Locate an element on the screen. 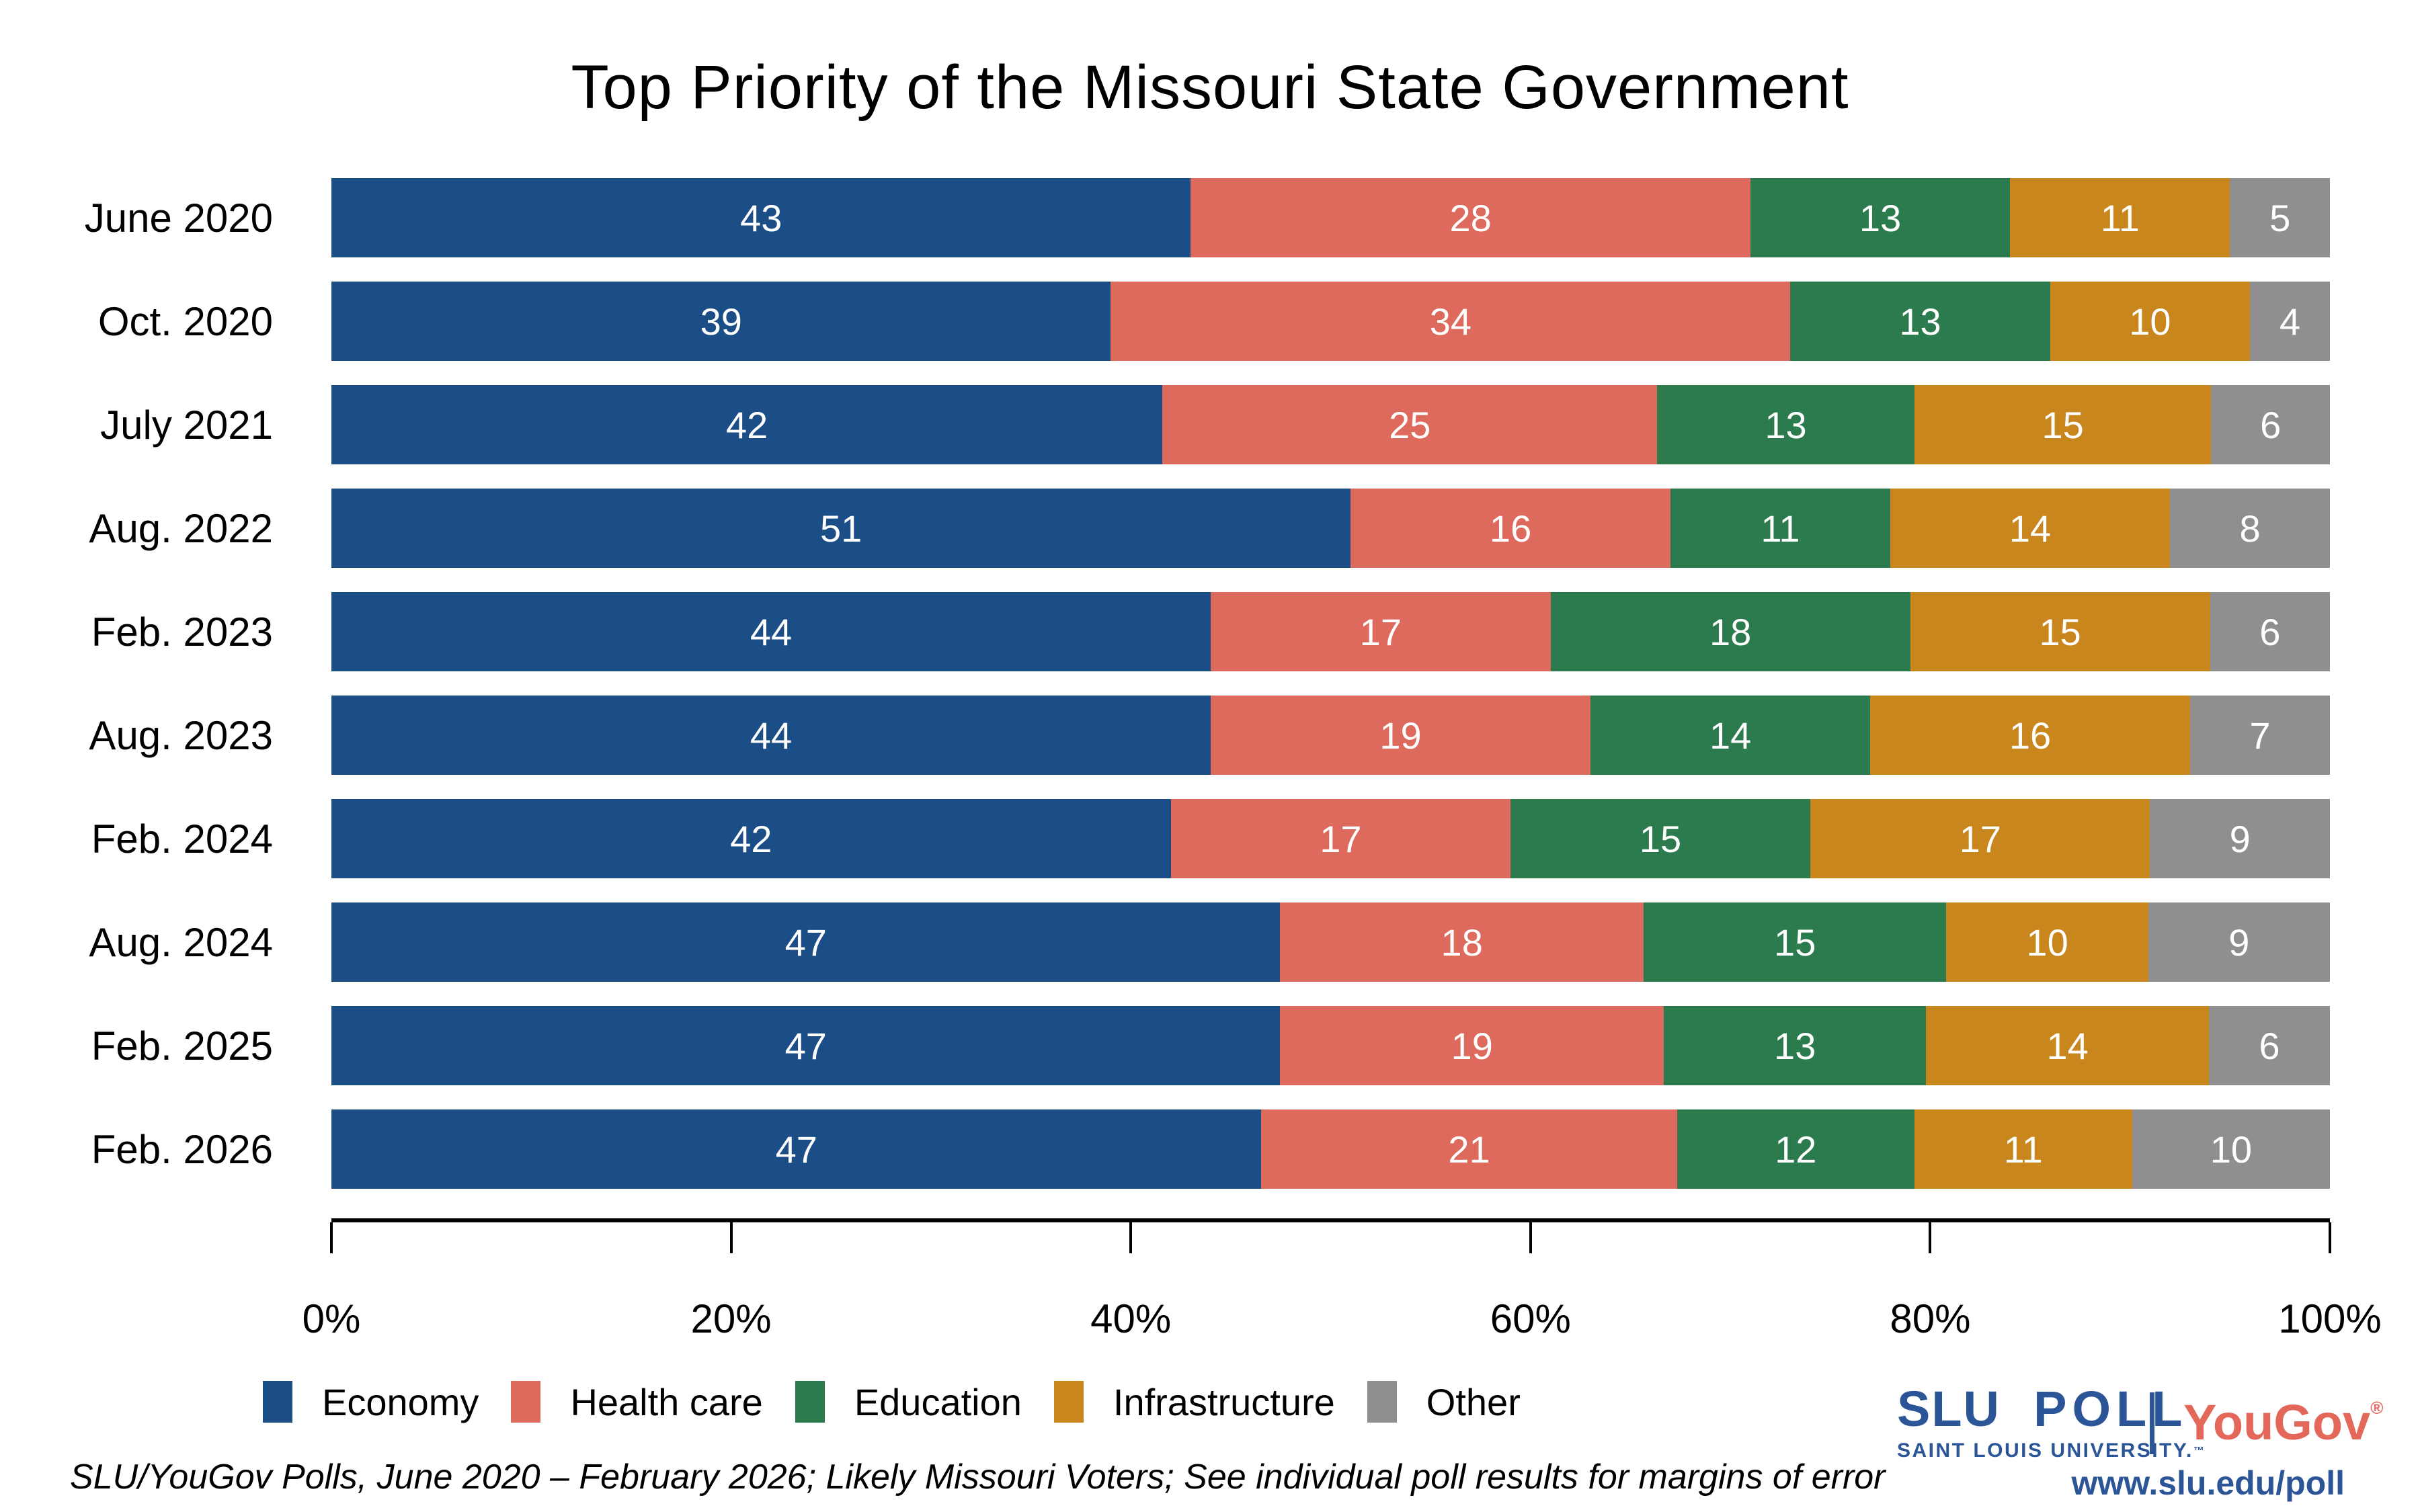 This screenshot has width=2420, height=1512. bar-segment-other: 10 is located at coordinates (2231, 1149).